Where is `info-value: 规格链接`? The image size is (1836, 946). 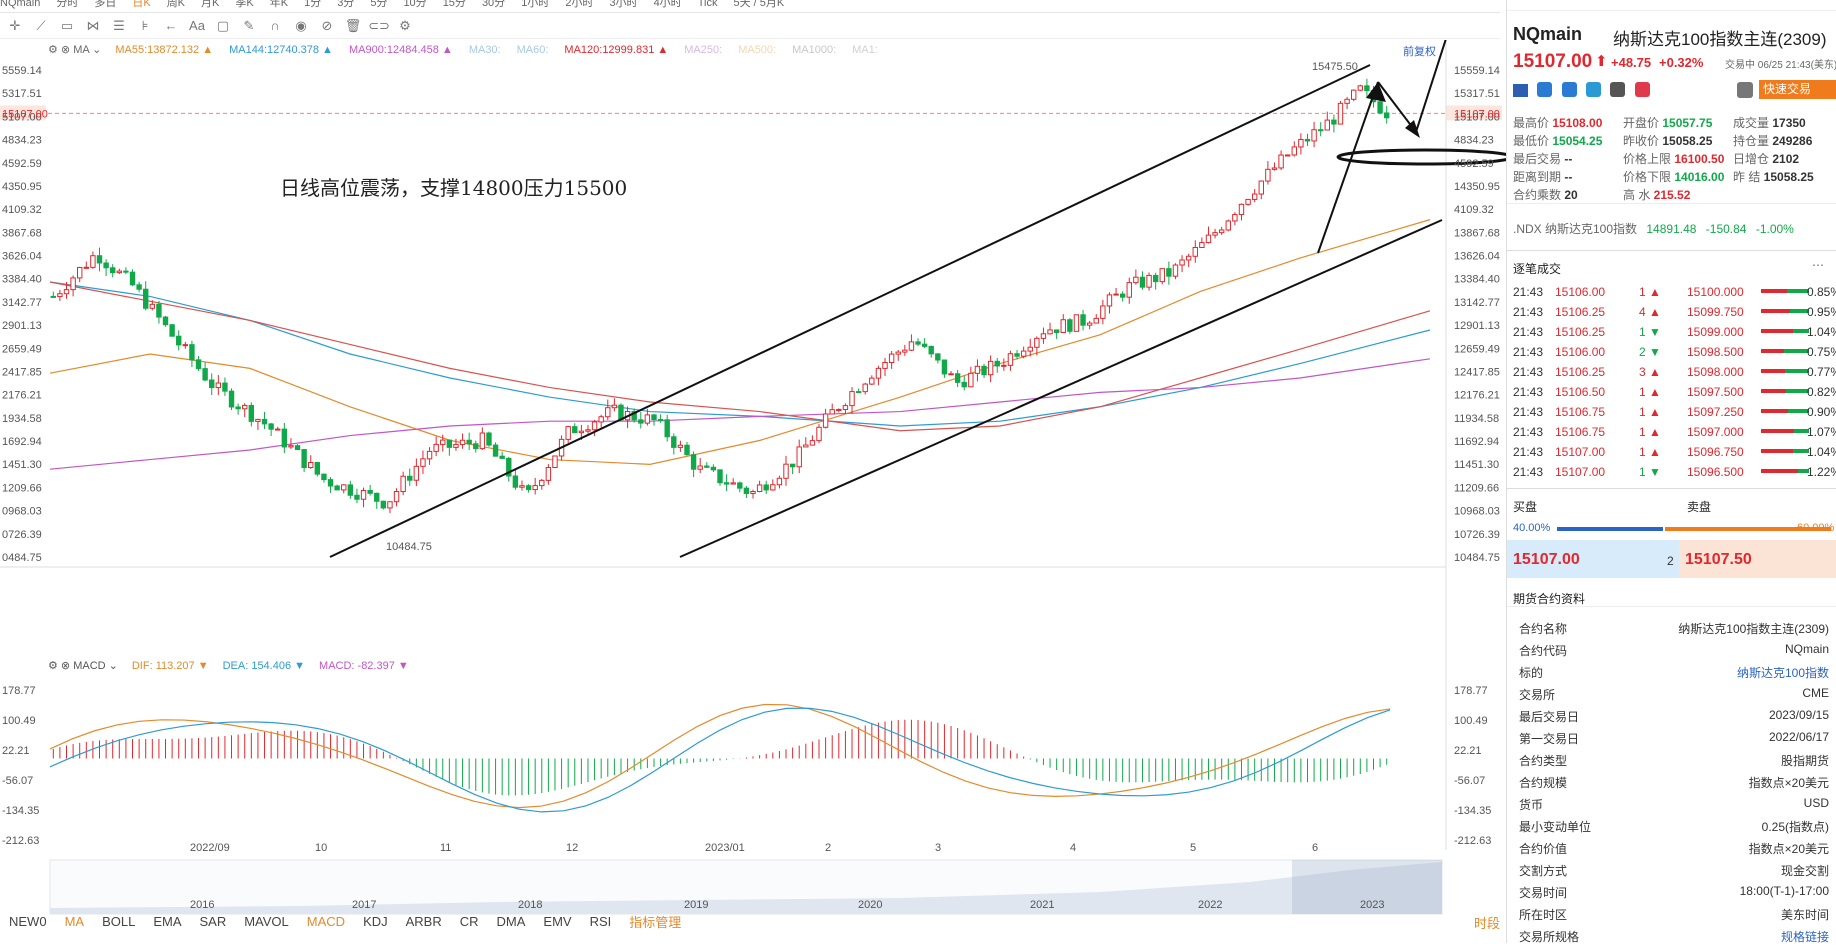
info-value: 规格链接 is located at coordinates (1804, 936).